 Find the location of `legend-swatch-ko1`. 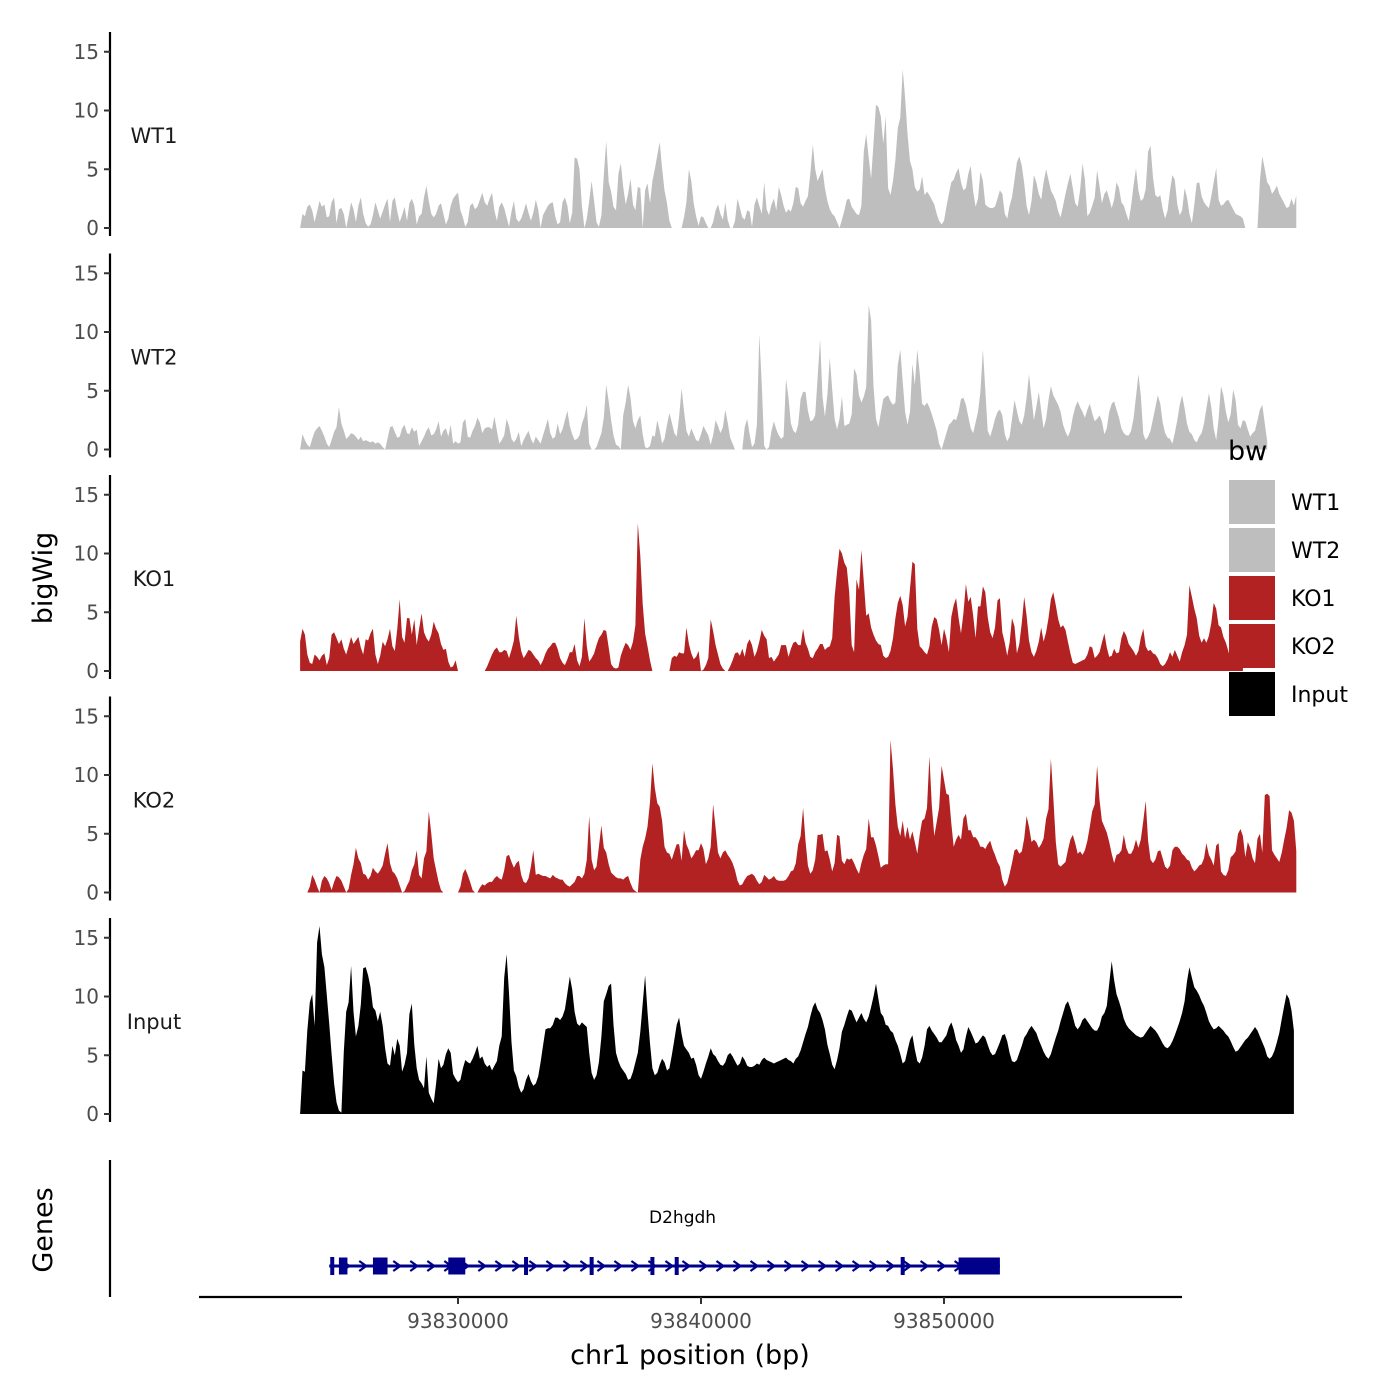

legend-swatch-ko1 is located at coordinates (1252, 598).